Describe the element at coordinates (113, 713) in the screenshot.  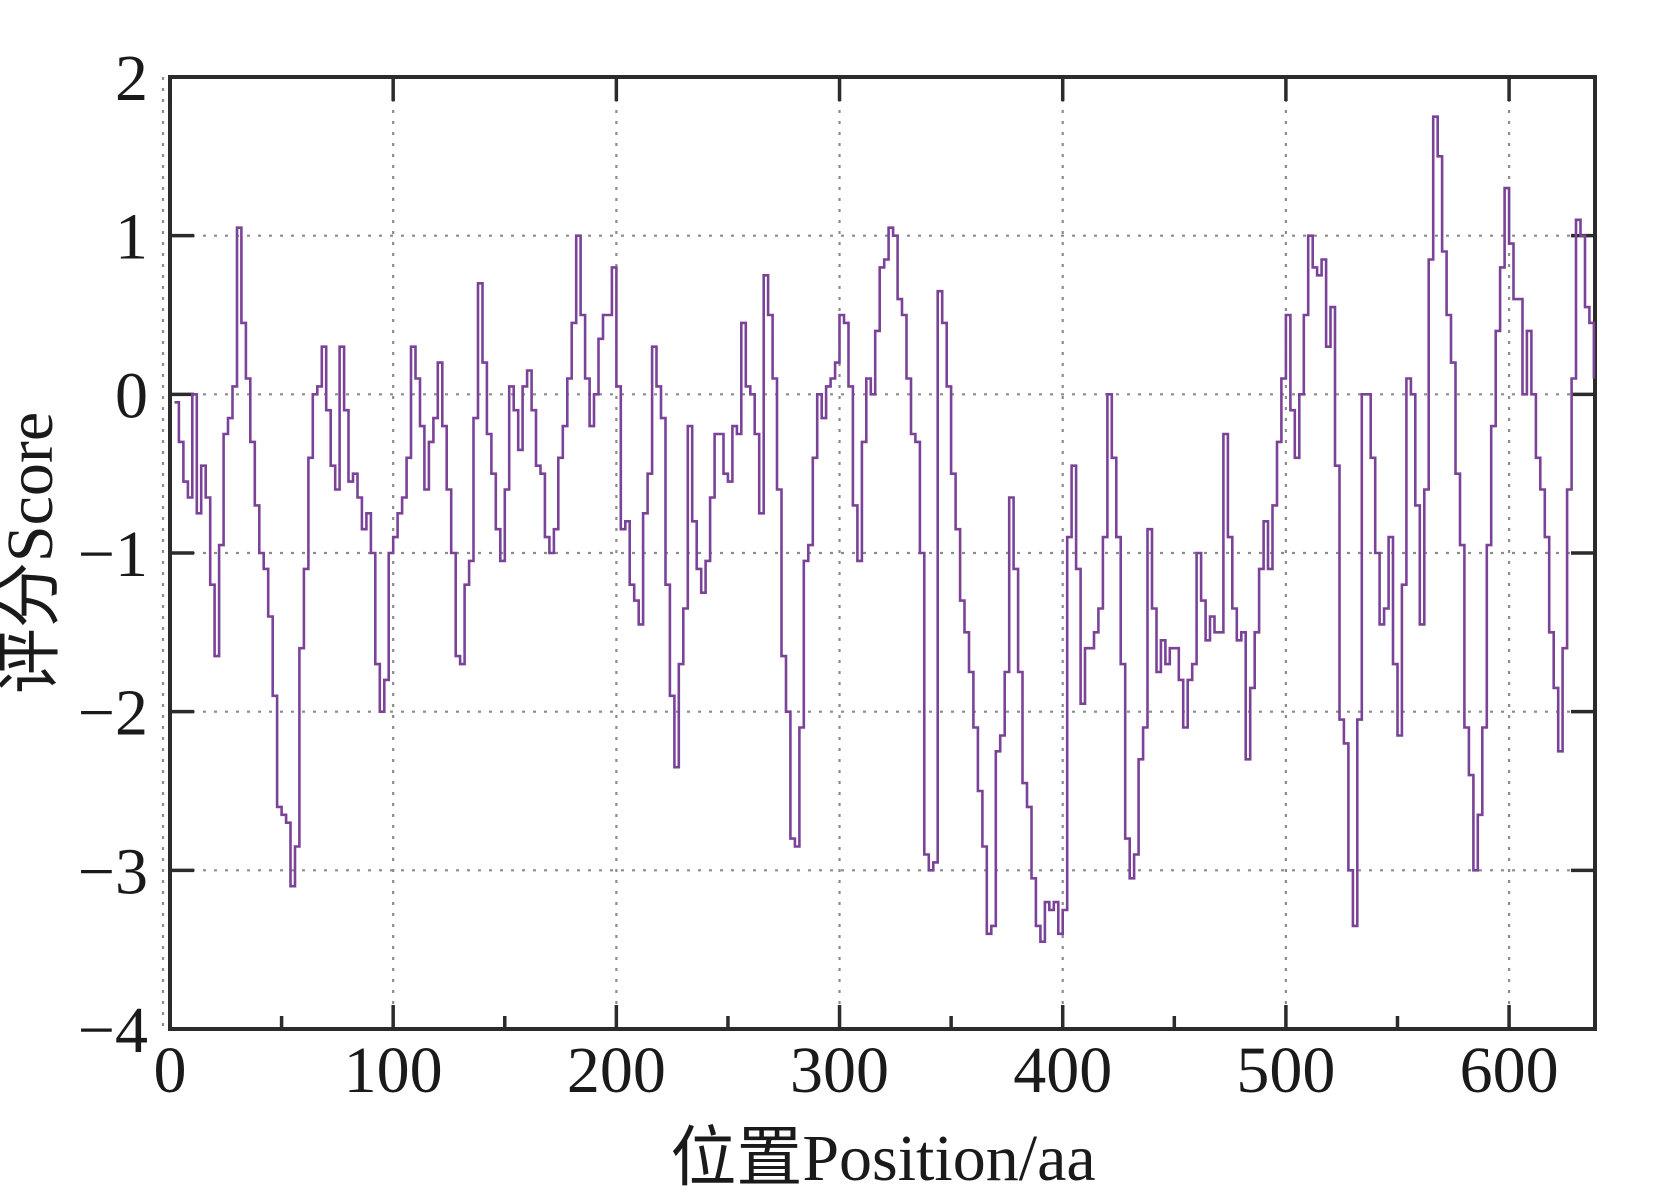
I see `y-tick-label: −2` at that location.